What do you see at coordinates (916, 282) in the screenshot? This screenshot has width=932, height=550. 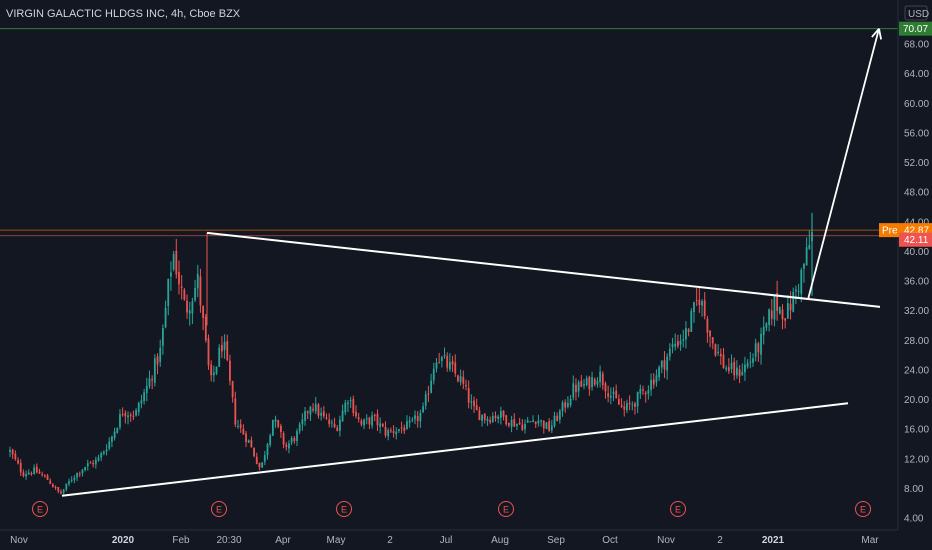 I see `price-tick-label: 36.00` at bounding box center [916, 282].